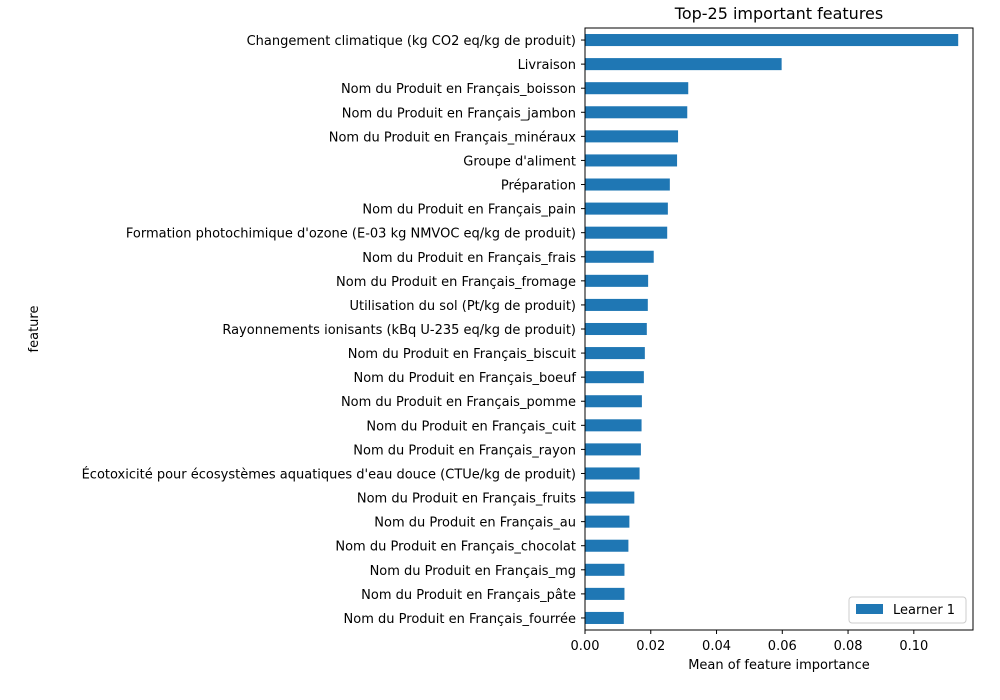 The width and height of the screenshot is (1000, 700). I want to click on category-label: Nom du Produit en Français_pain, so click(469, 210).